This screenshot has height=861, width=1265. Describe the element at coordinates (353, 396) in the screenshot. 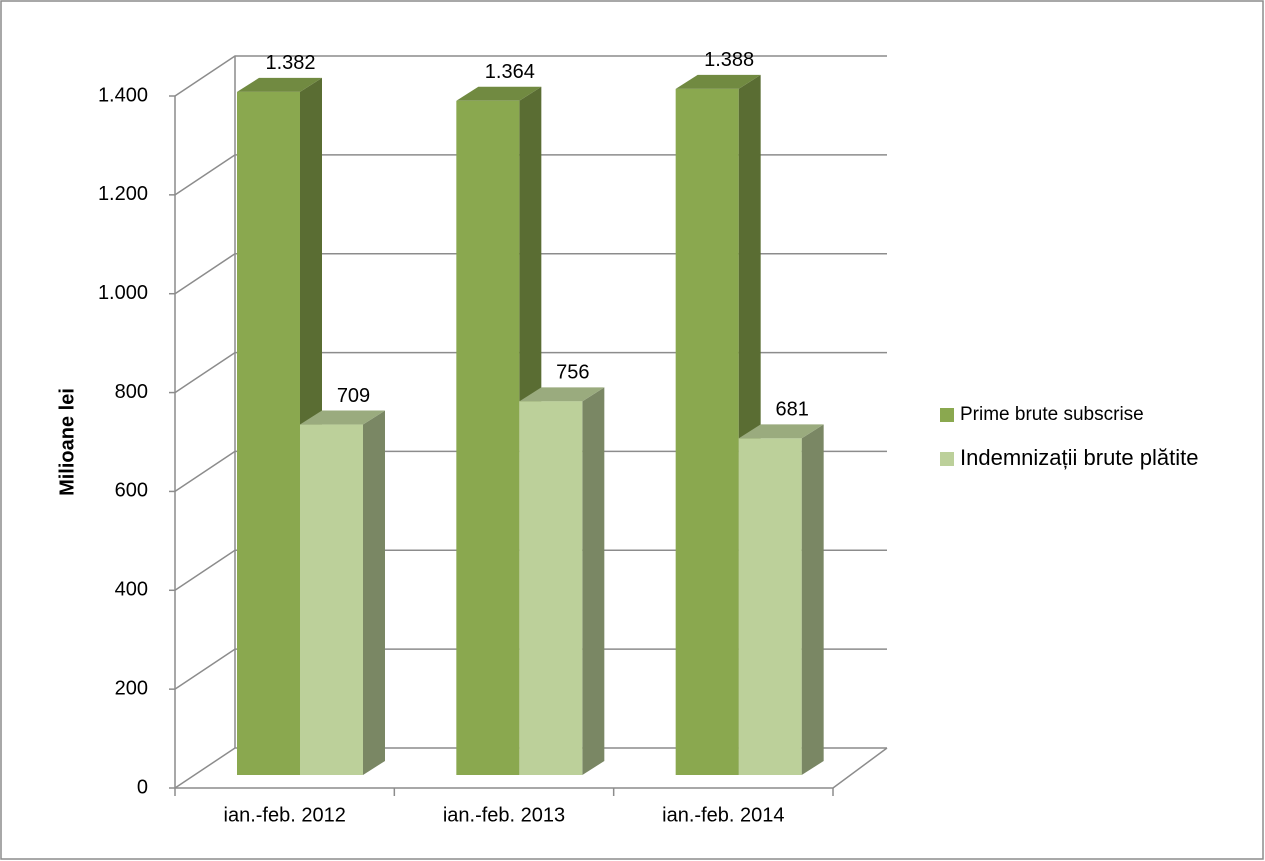

I see `value-label: 709` at that location.